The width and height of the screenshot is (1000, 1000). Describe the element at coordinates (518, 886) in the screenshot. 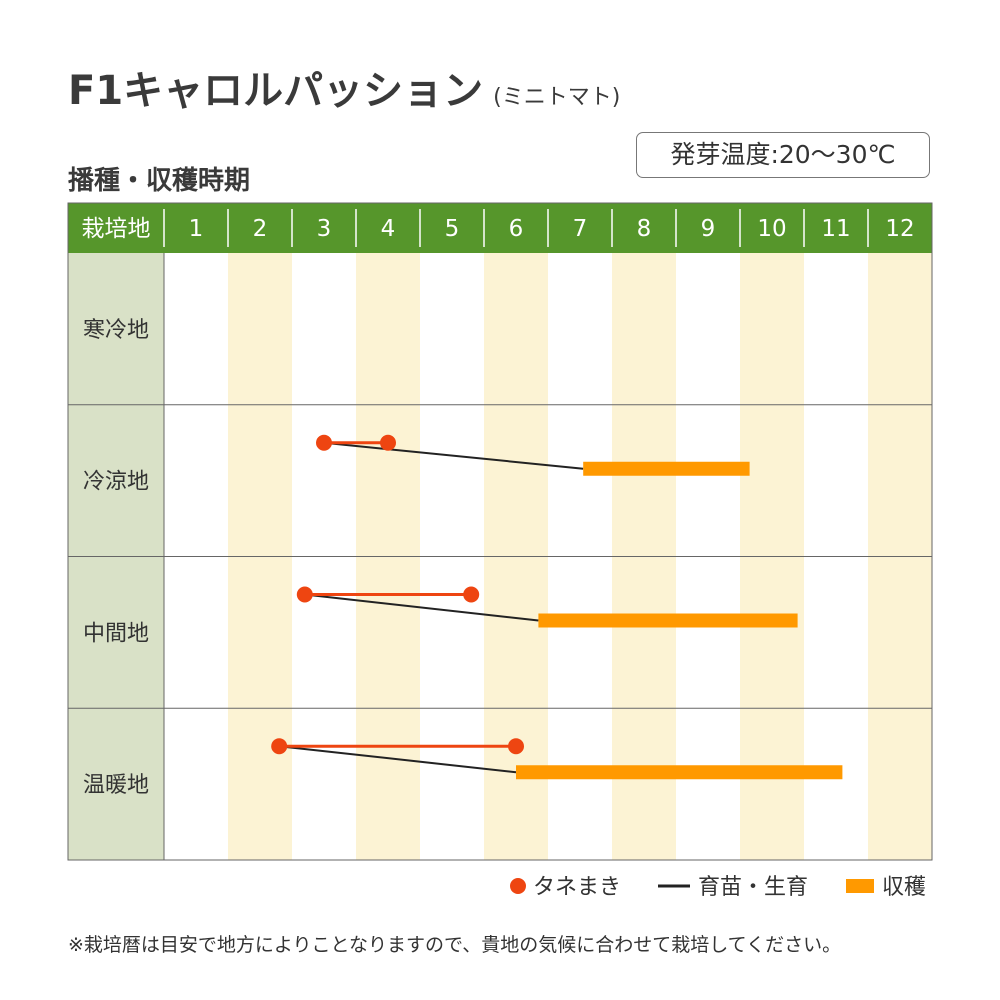

I see `legend-sowing-marker` at that location.